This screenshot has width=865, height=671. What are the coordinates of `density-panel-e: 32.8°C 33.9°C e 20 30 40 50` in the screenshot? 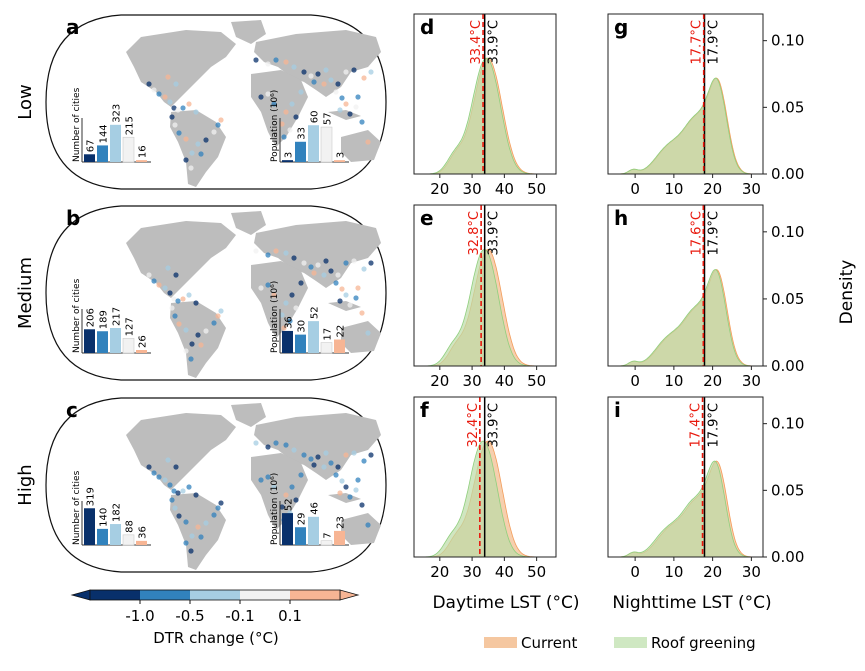 It's located at (485, 297).